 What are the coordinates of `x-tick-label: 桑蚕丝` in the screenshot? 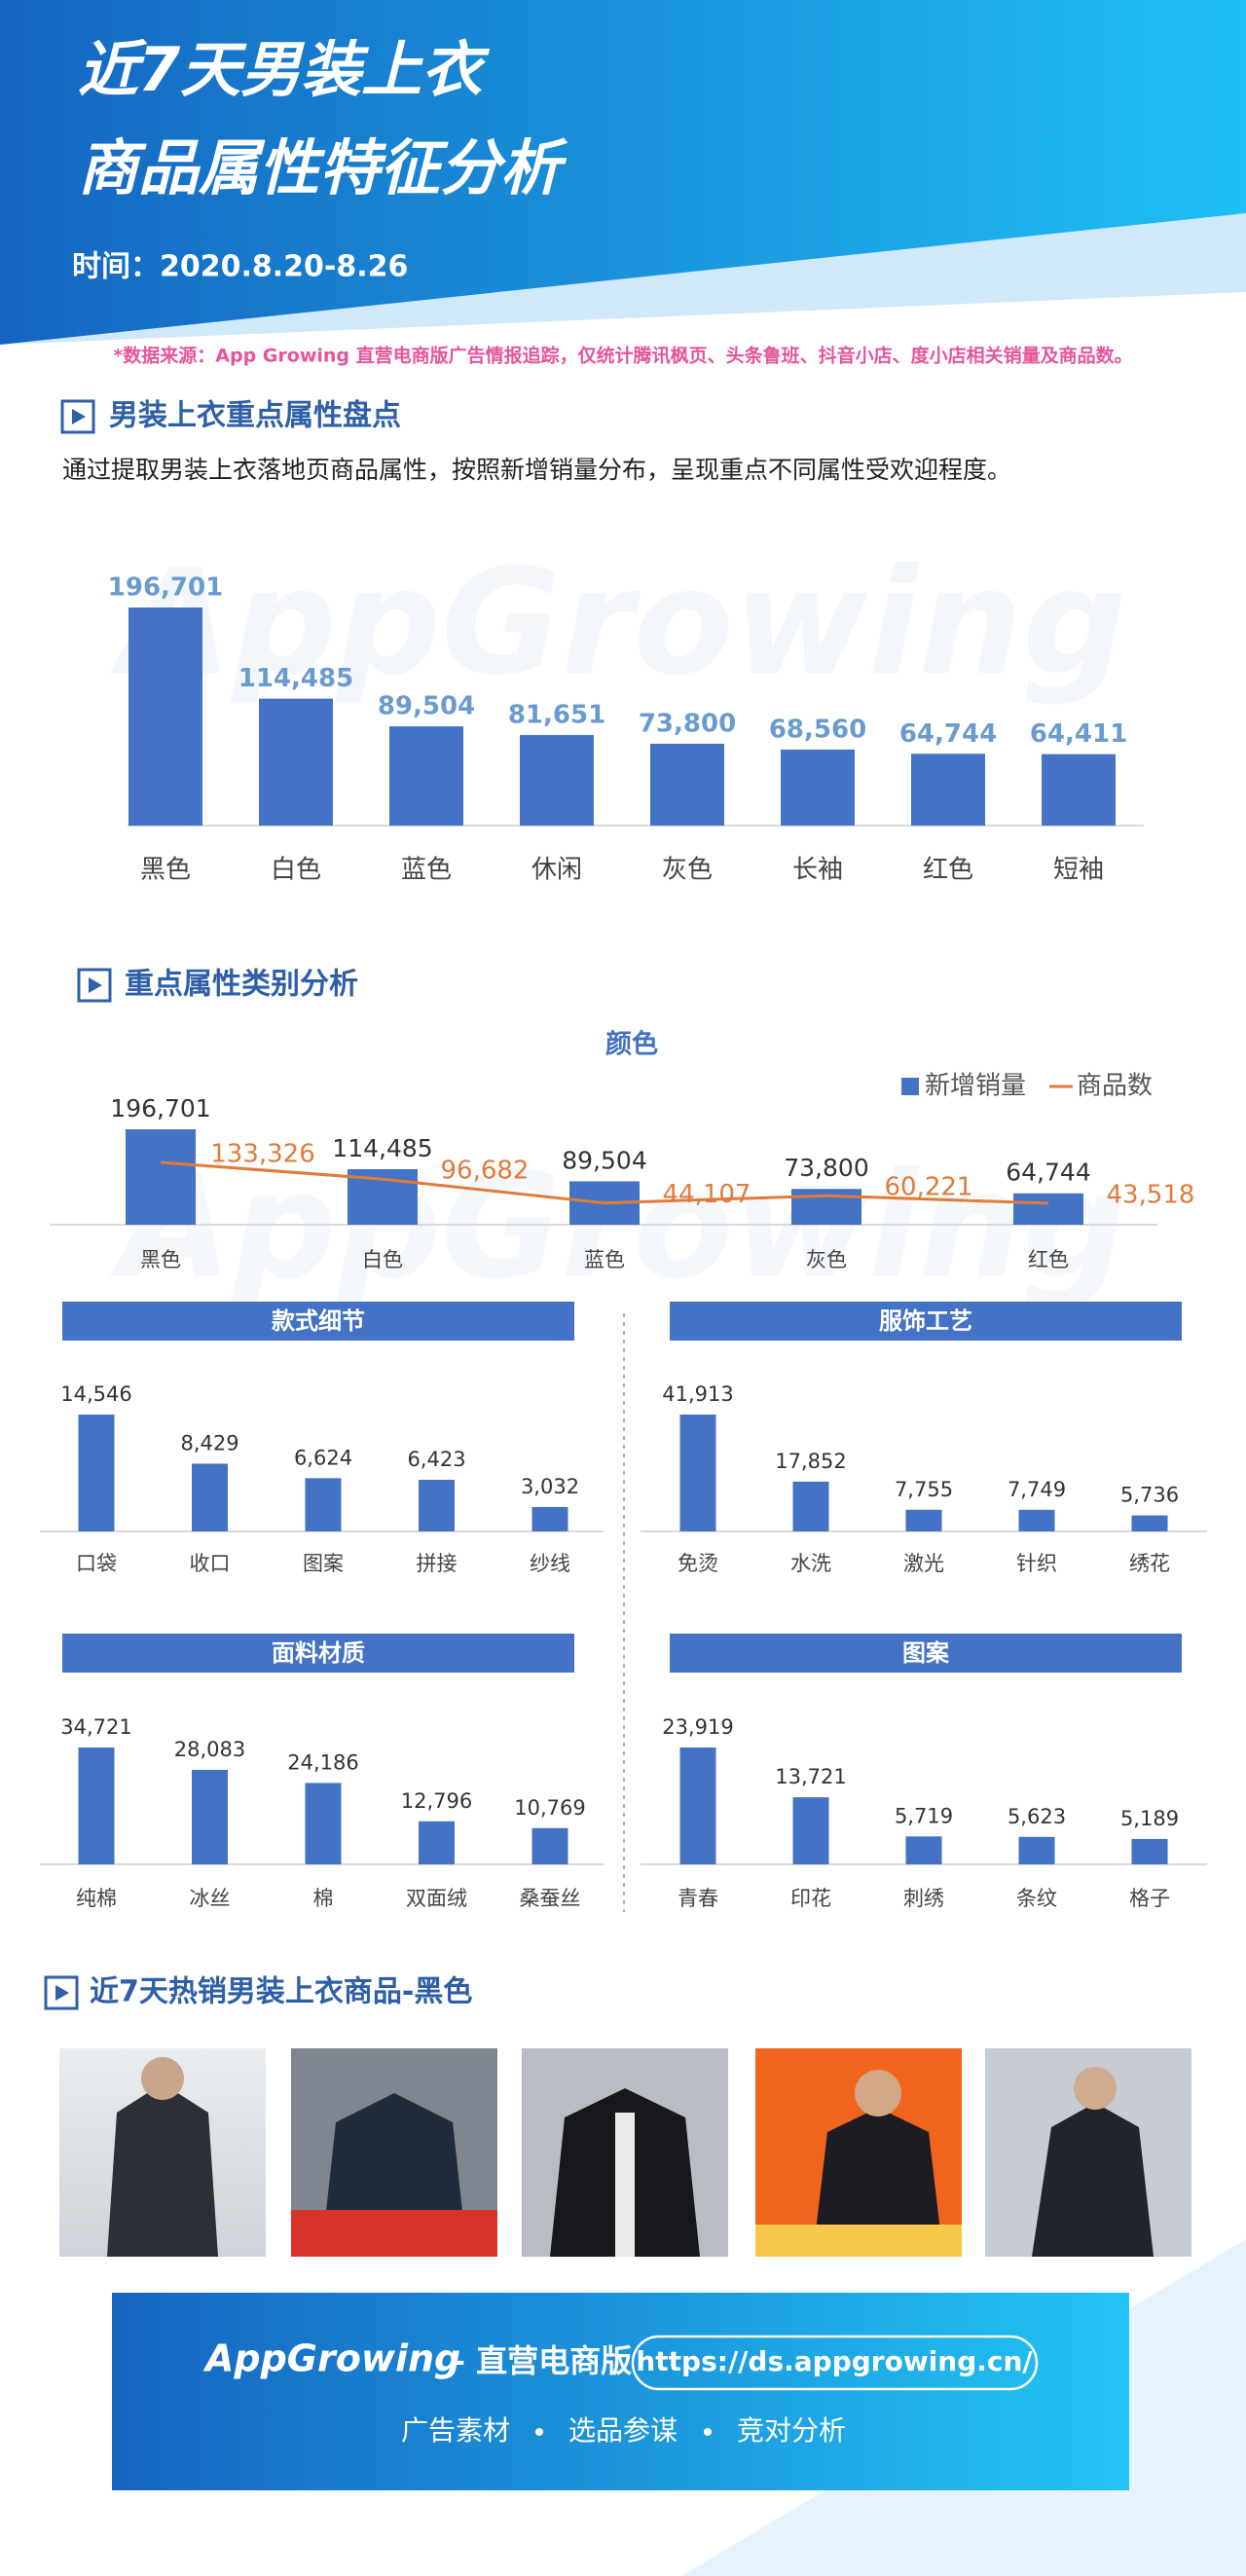 It's located at (550, 1898).